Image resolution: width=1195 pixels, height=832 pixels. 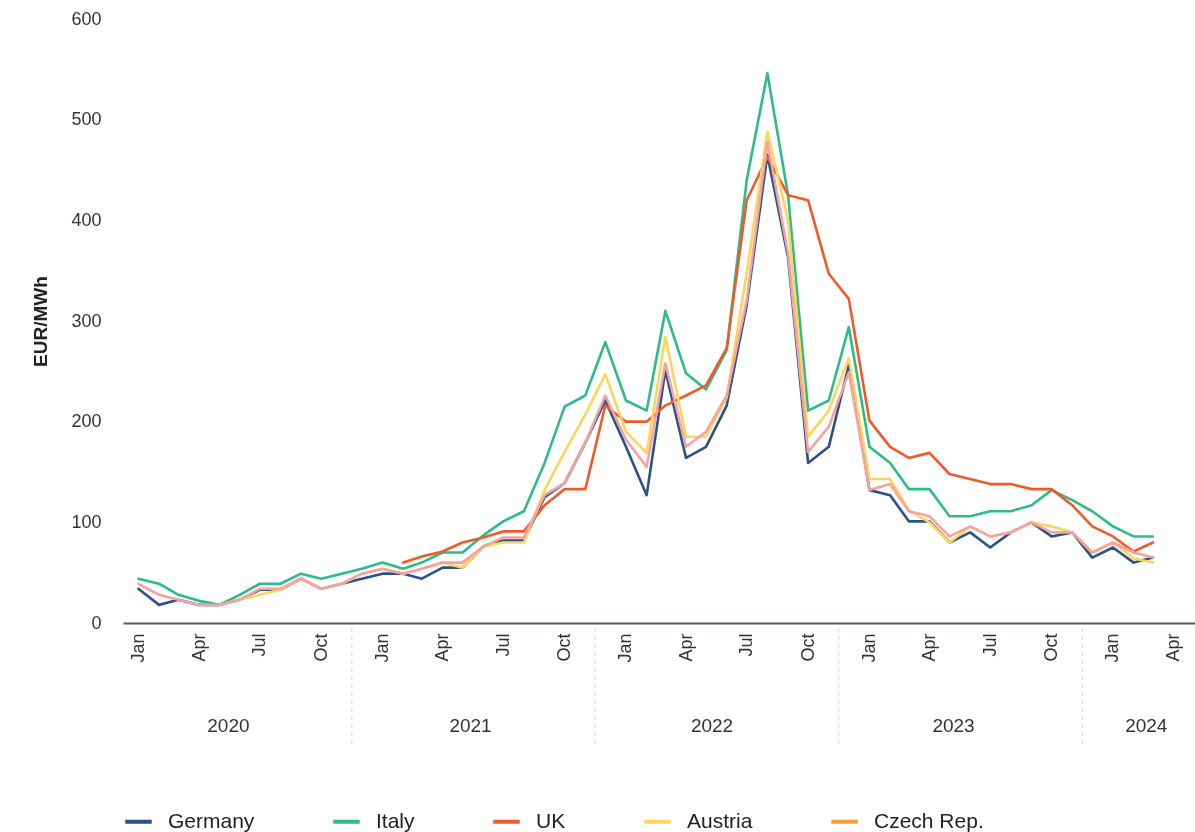 What do you see at coordinates (1146, 725) in the screenshot?
I see `x2-tick-label: 2024` at bounding box center [1146, 725].